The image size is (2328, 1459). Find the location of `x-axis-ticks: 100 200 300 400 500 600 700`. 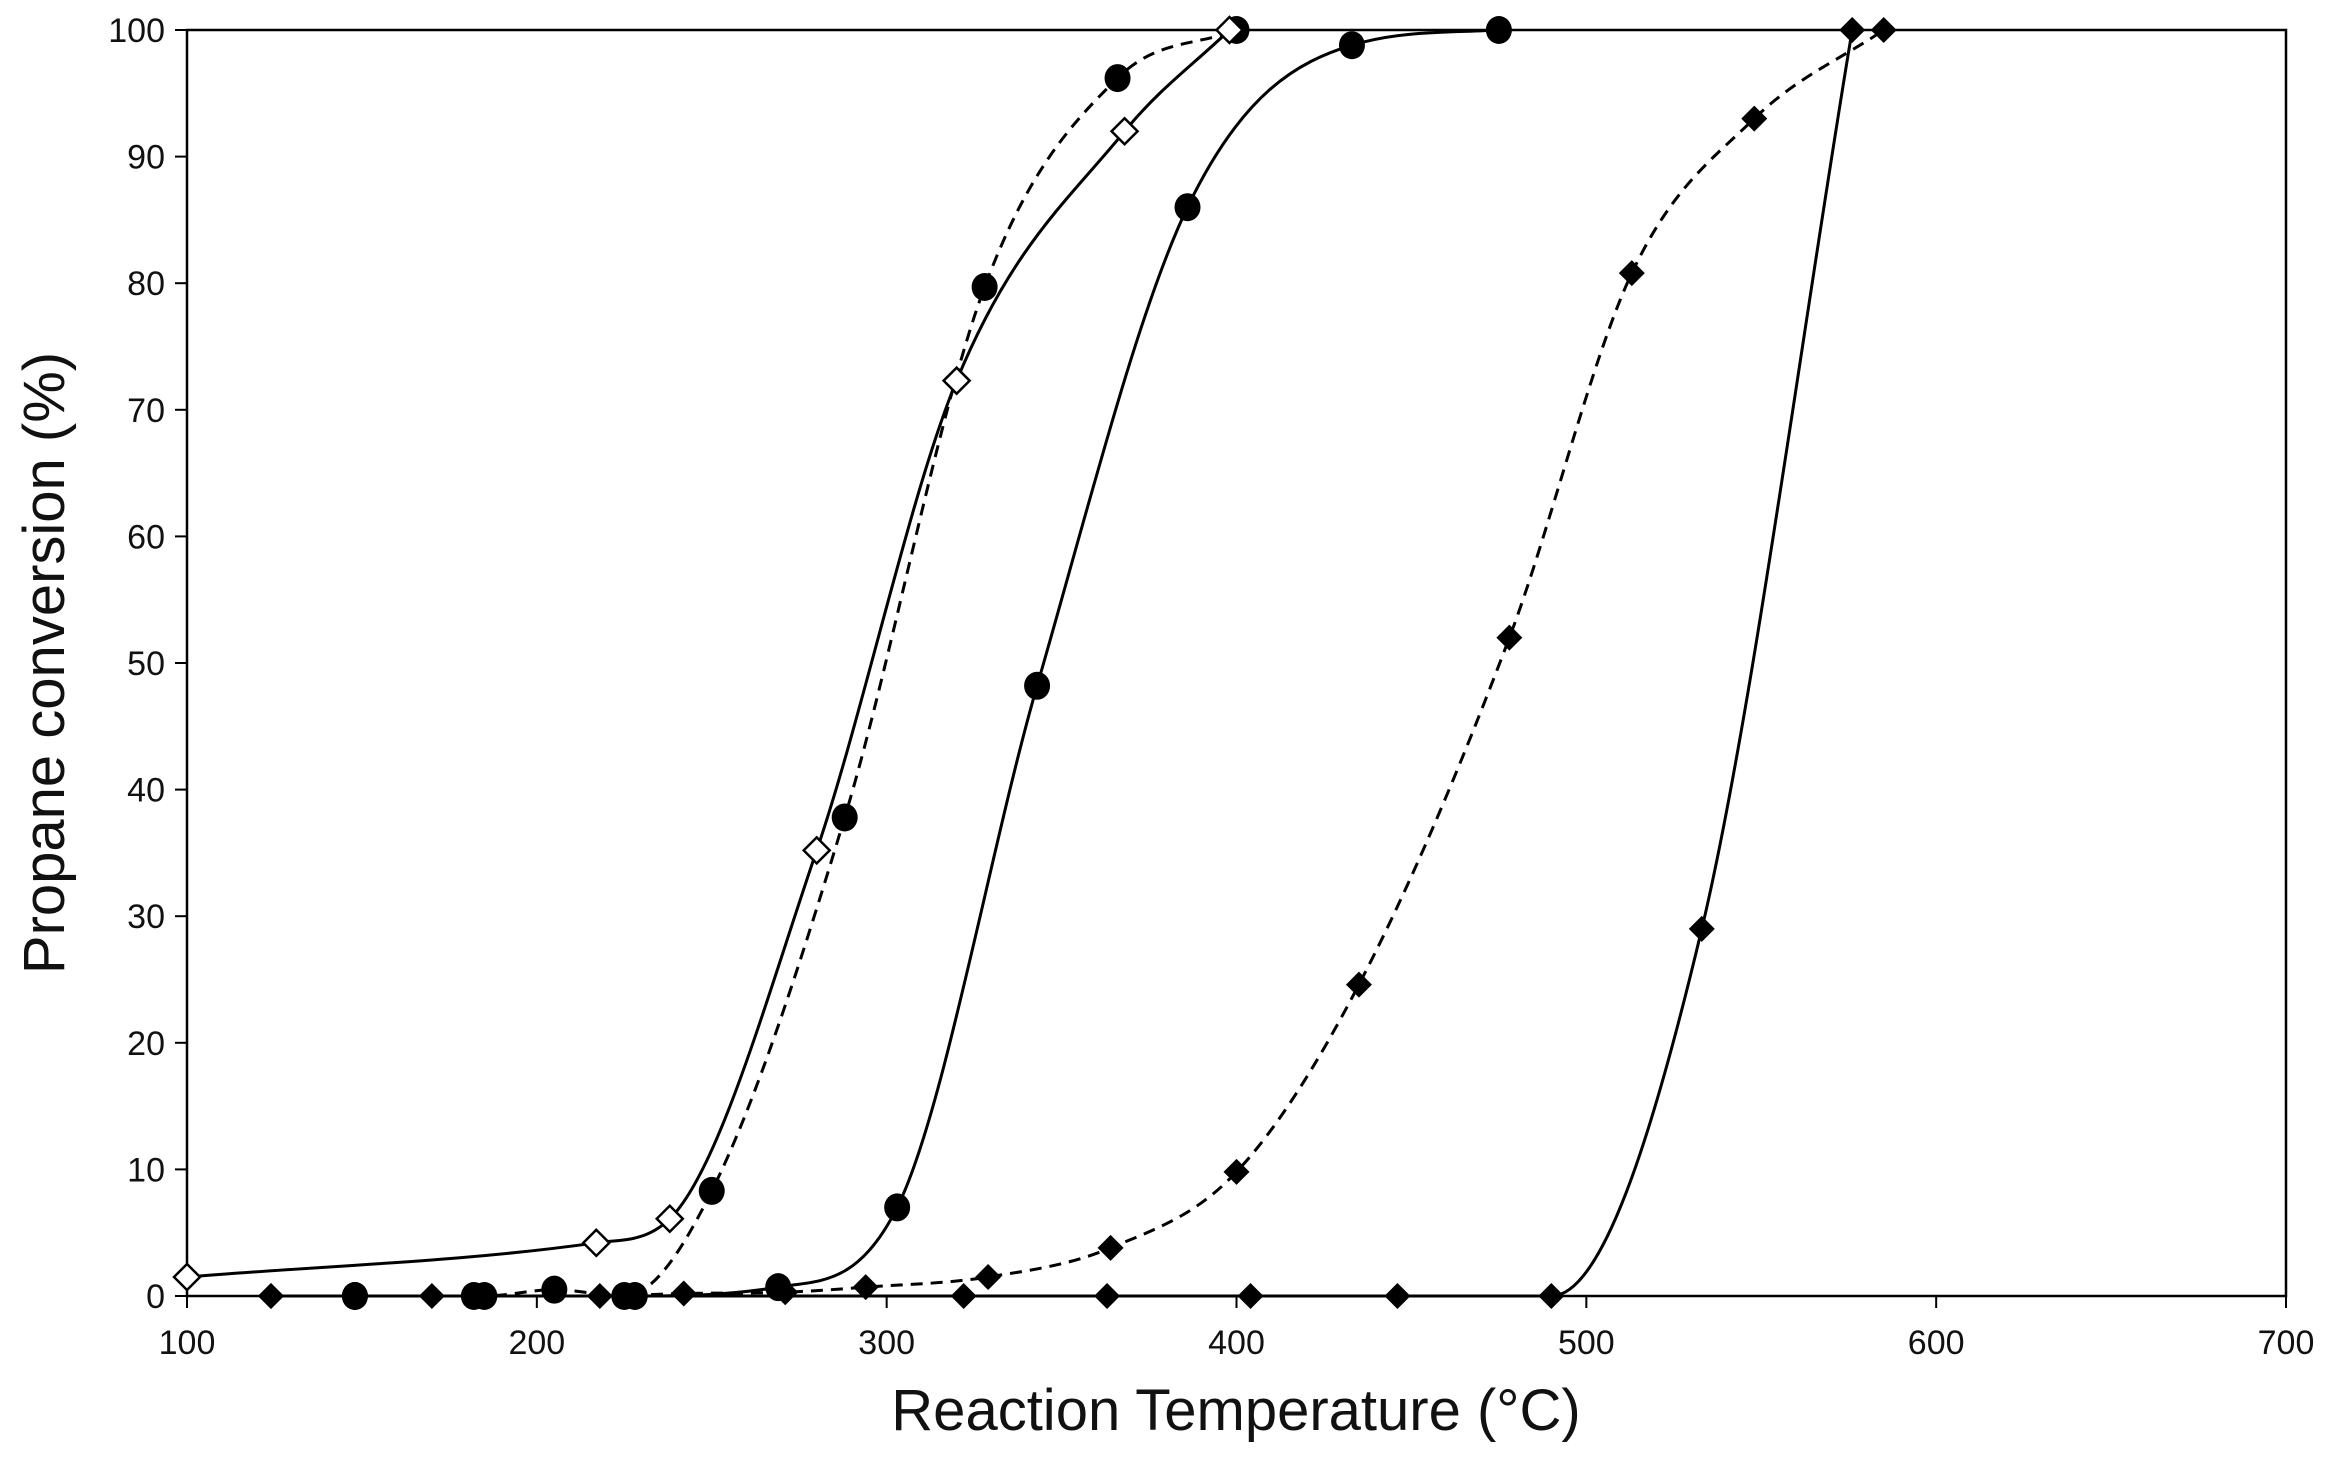

x-axis-ticks: 100 200 300 400 500 600 700 is located at coordinates (1237, 1329).